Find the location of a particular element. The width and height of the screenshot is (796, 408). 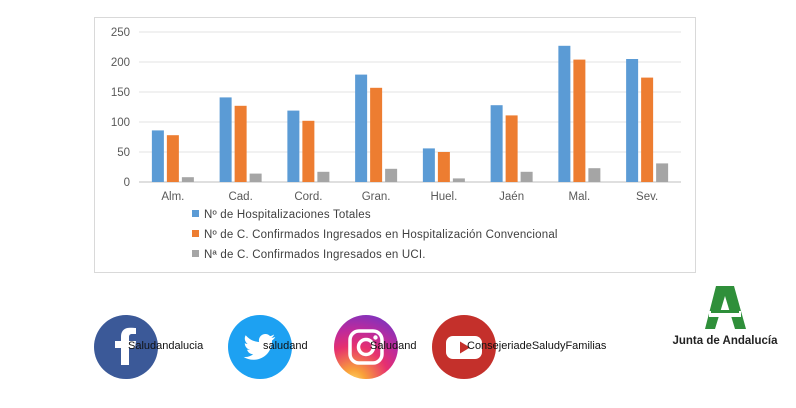

logo-text: Junta de Andalucía is located at coordinates (725, 341).